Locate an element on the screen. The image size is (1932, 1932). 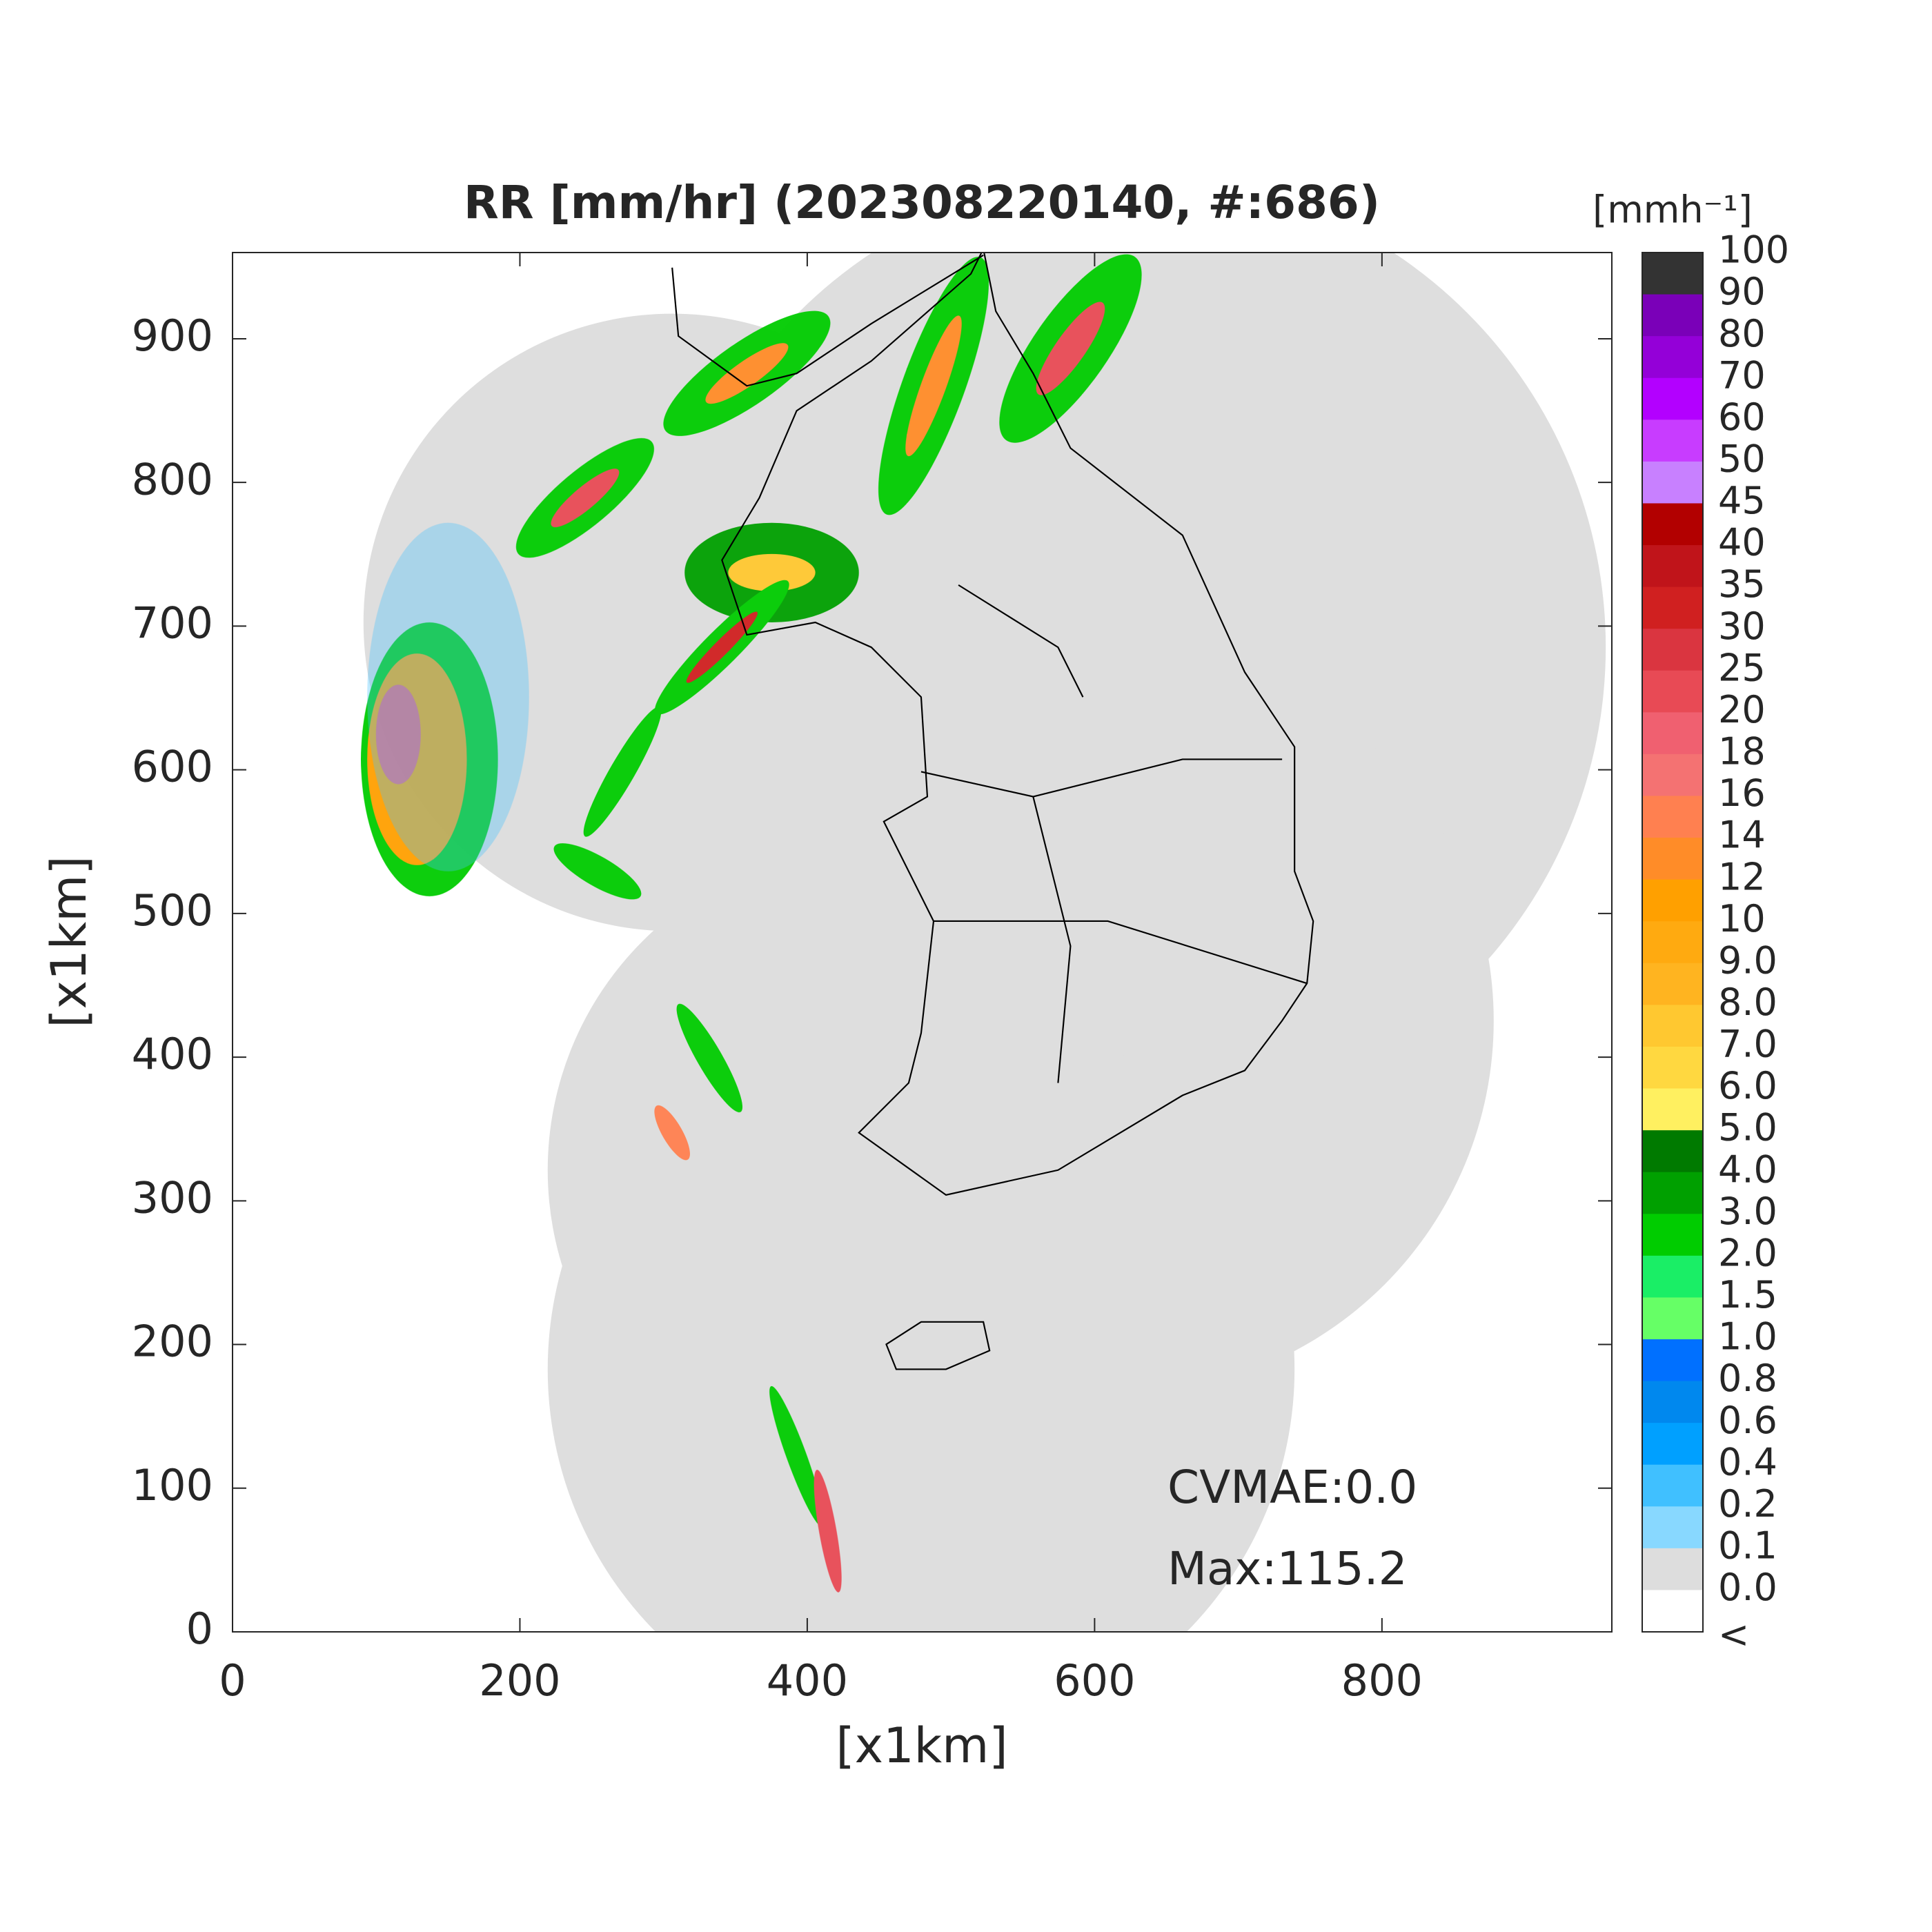
colorbar-label: 25 is located at coordinates (1742, 667).